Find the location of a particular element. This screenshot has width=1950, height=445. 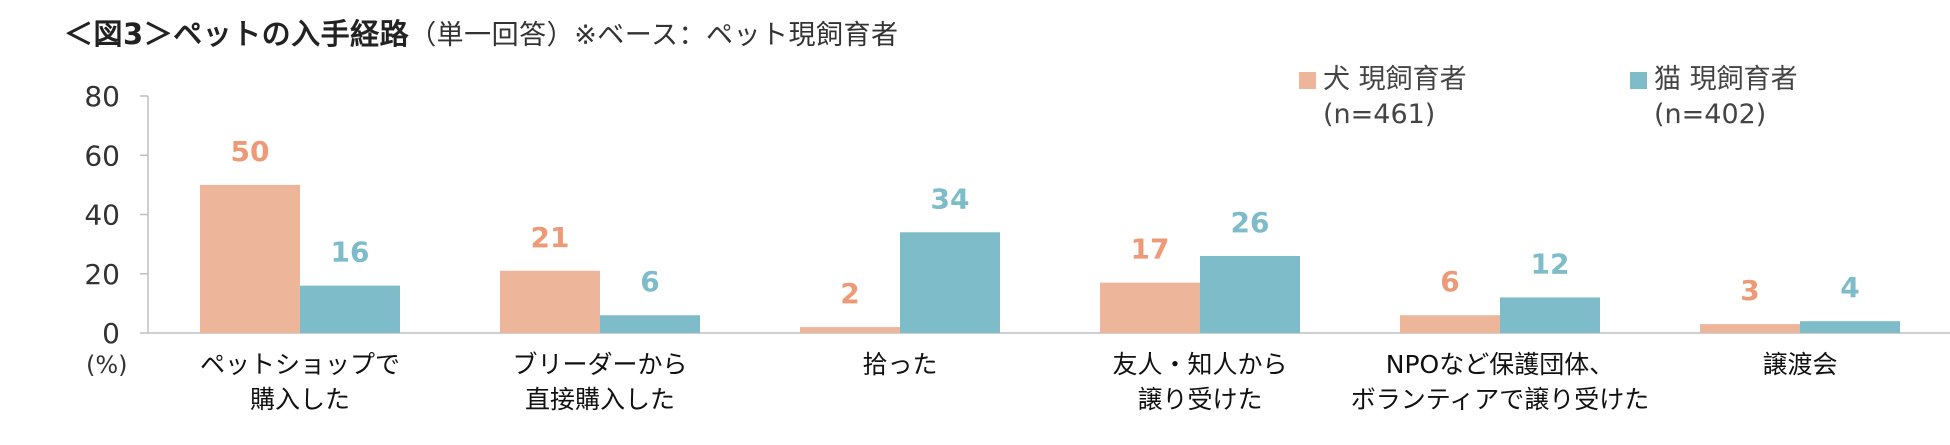

legend-name-1: 犬 現飼育者 is located at coordinates (1395, 79).